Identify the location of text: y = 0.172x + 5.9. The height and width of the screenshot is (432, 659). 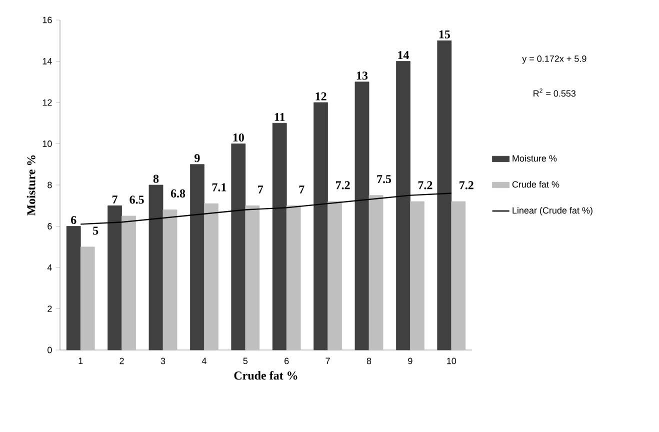
(554, 60).